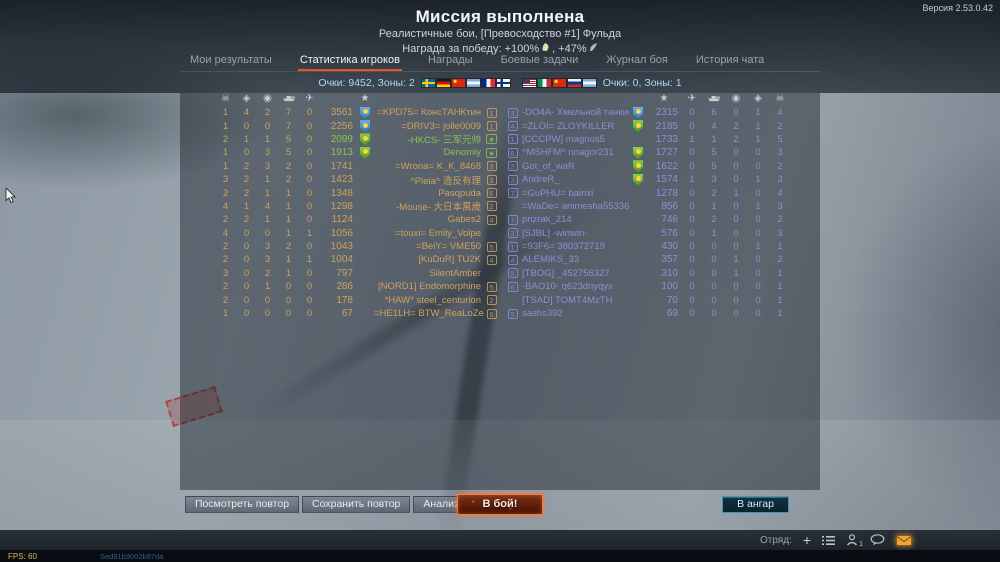 This screenshot has height=562, width=1000. What do you see at coordinates (648, 206) in the screenshot?
I see `player-row: =WaDe= animesha553366 856 0 1 0 1 3` at bounding box center [648, 206].